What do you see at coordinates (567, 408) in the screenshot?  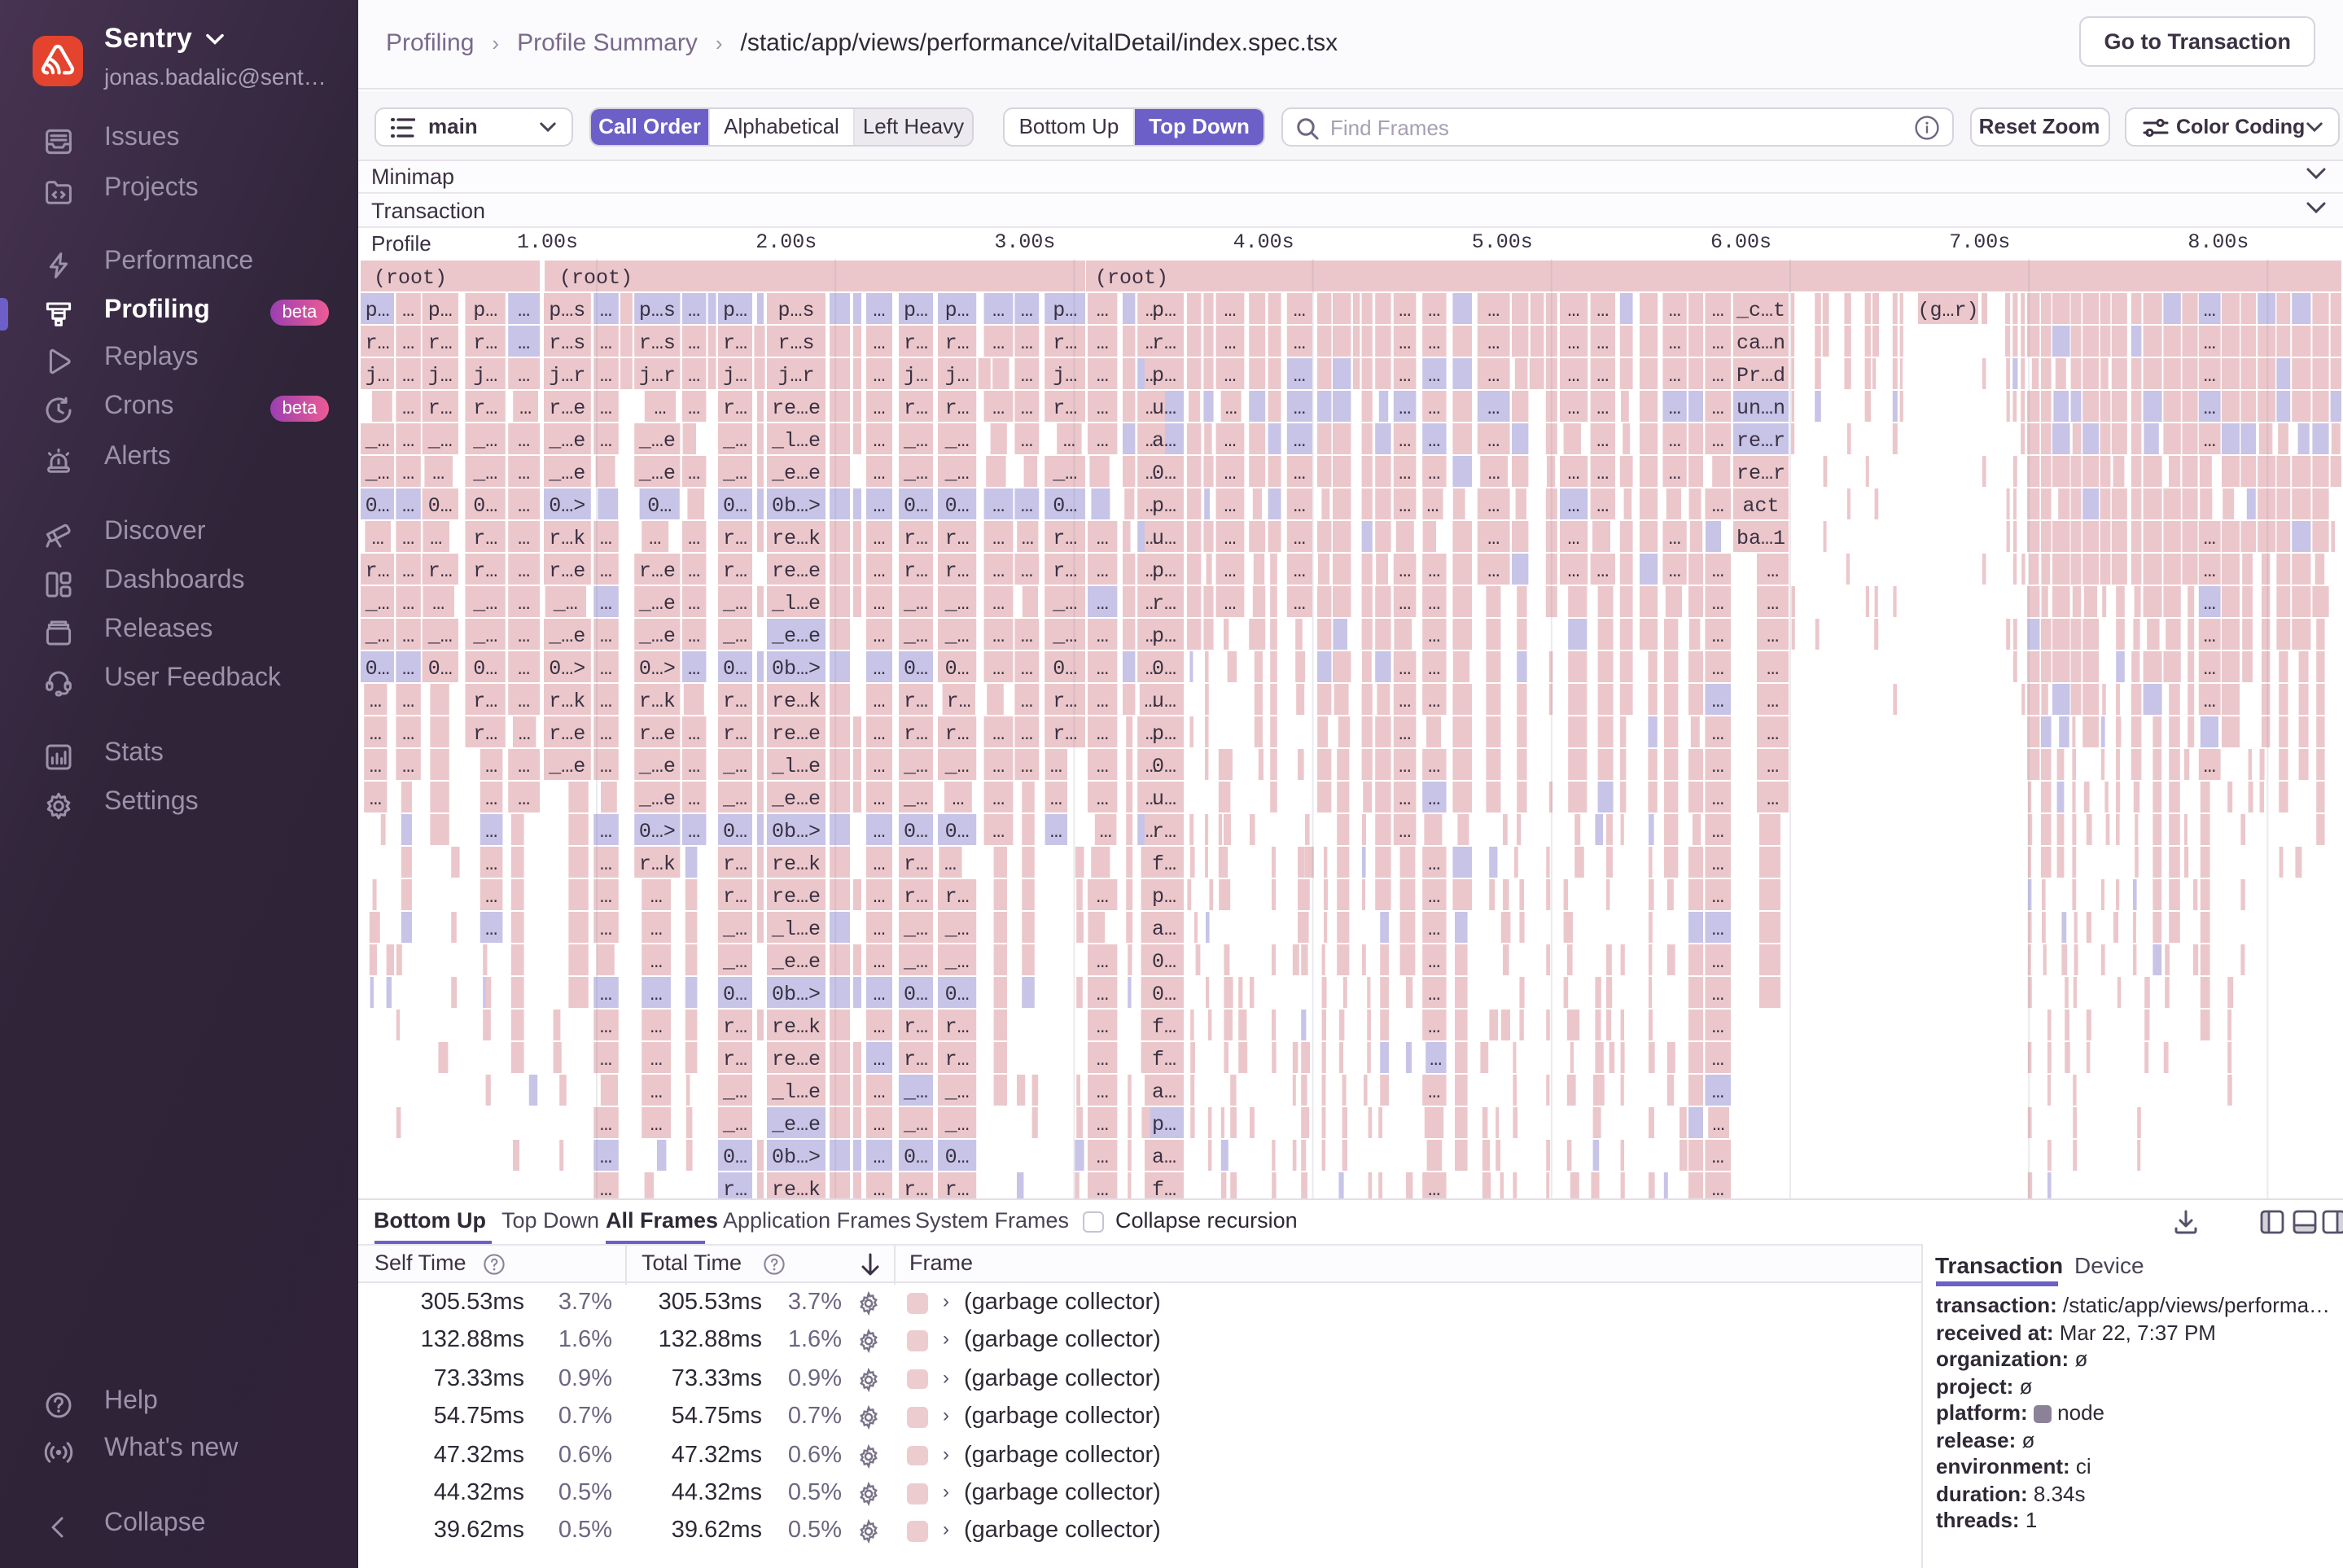 I see `svg-text: r…e` at bounding box center [567, 408].